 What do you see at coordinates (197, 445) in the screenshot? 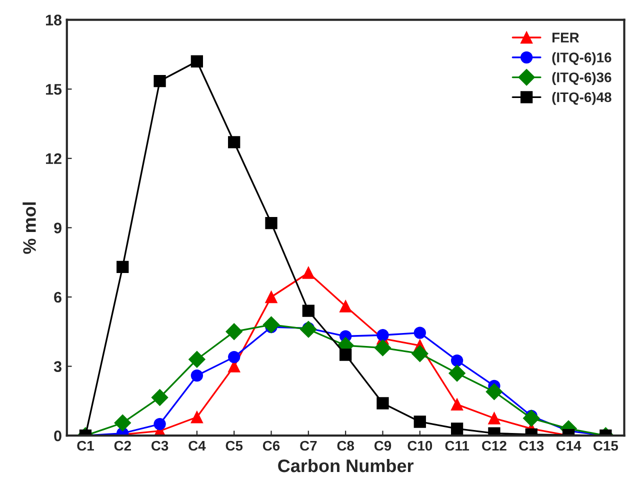
I see `x-tick-label: C4` at bounding box center [197, 445].